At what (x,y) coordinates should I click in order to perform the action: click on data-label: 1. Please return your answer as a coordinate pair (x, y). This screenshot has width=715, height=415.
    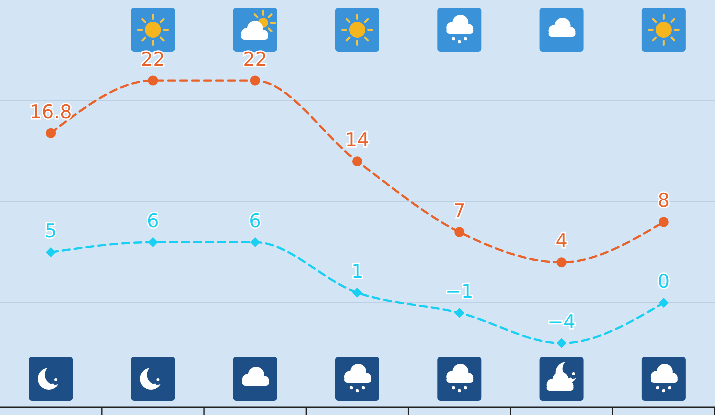
    Looking at the image, I should click on (357, 271).